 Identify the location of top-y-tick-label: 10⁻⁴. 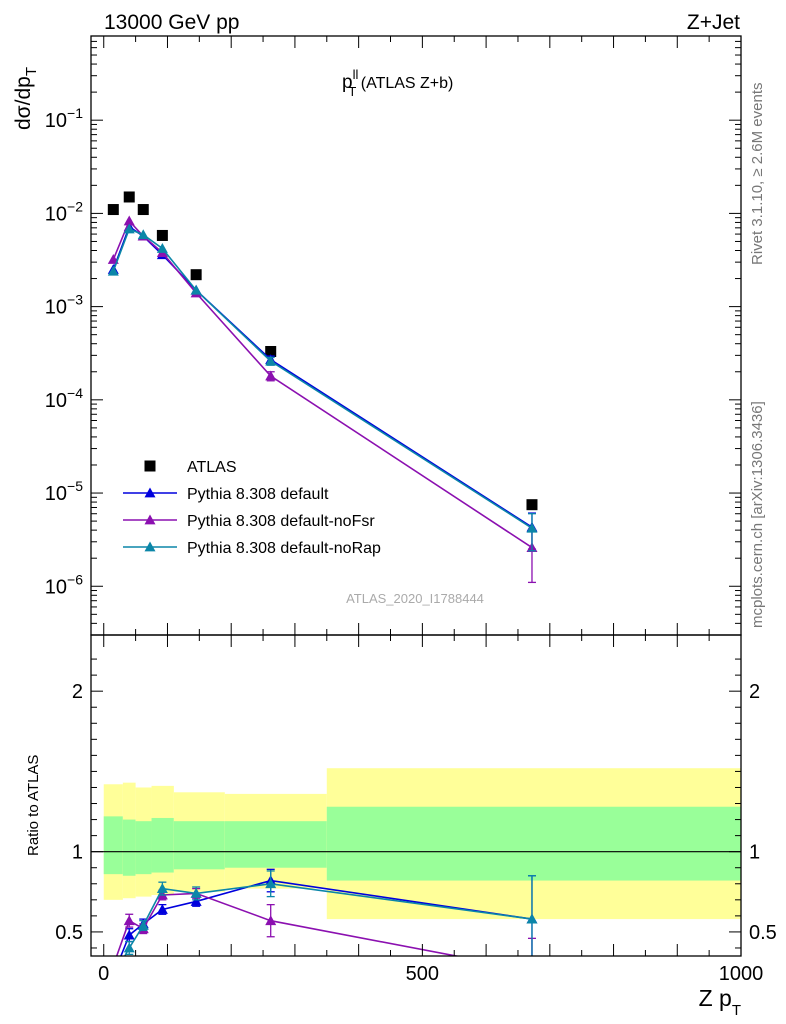
(64, 398).